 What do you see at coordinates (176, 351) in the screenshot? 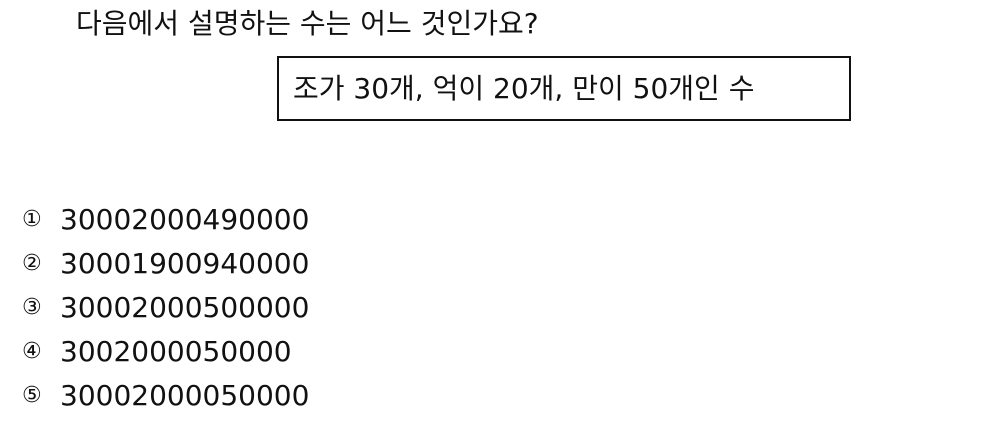
I see `choice-value: 3002000050000` at bounding box center [176, 351].